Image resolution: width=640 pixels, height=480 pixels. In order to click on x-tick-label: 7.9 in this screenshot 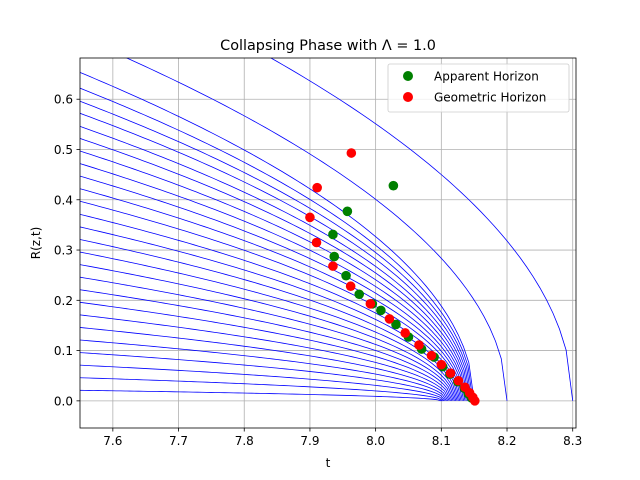, I will do `click(309, 441)`.